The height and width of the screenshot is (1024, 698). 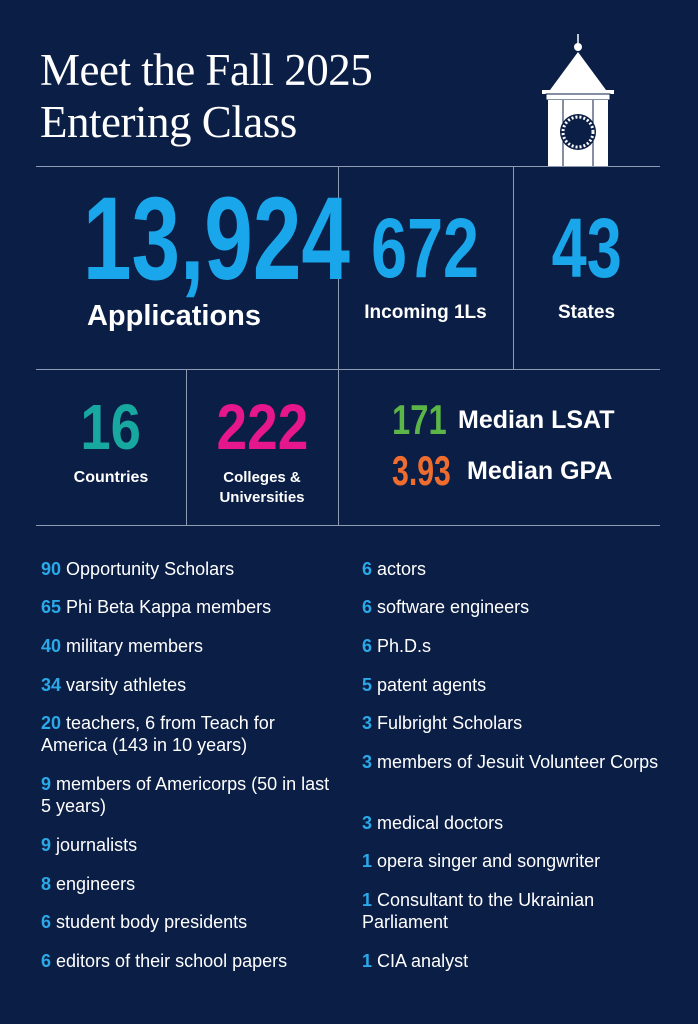 What do you see at coordinates (512, 823) in the screenshot?
I see `fact-item: 3 medical doctors` at bounding box center [512, 823].